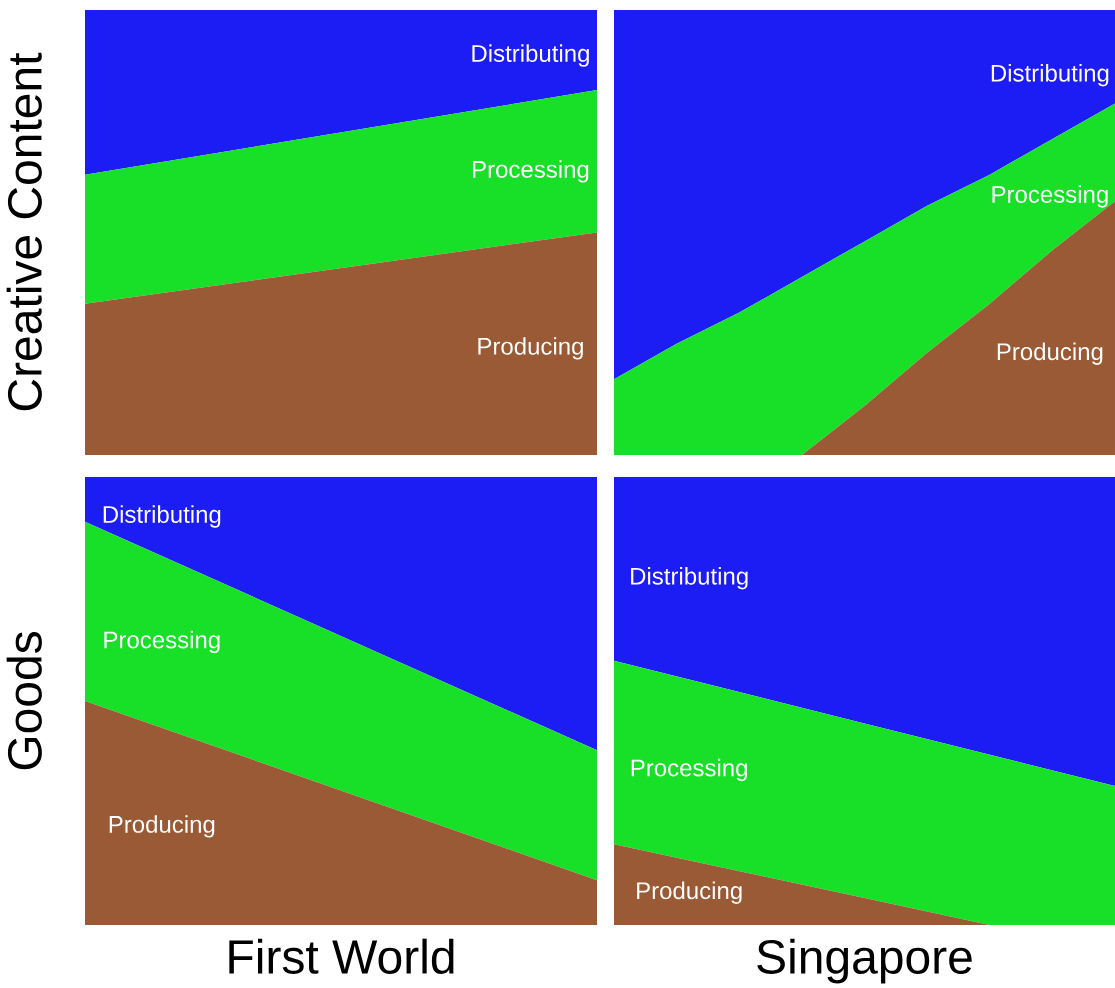  What do you see at coordinates (864, 961) in the screenshot?
I see `x-axis-title: Singapore` at bounding box center [864, 961].